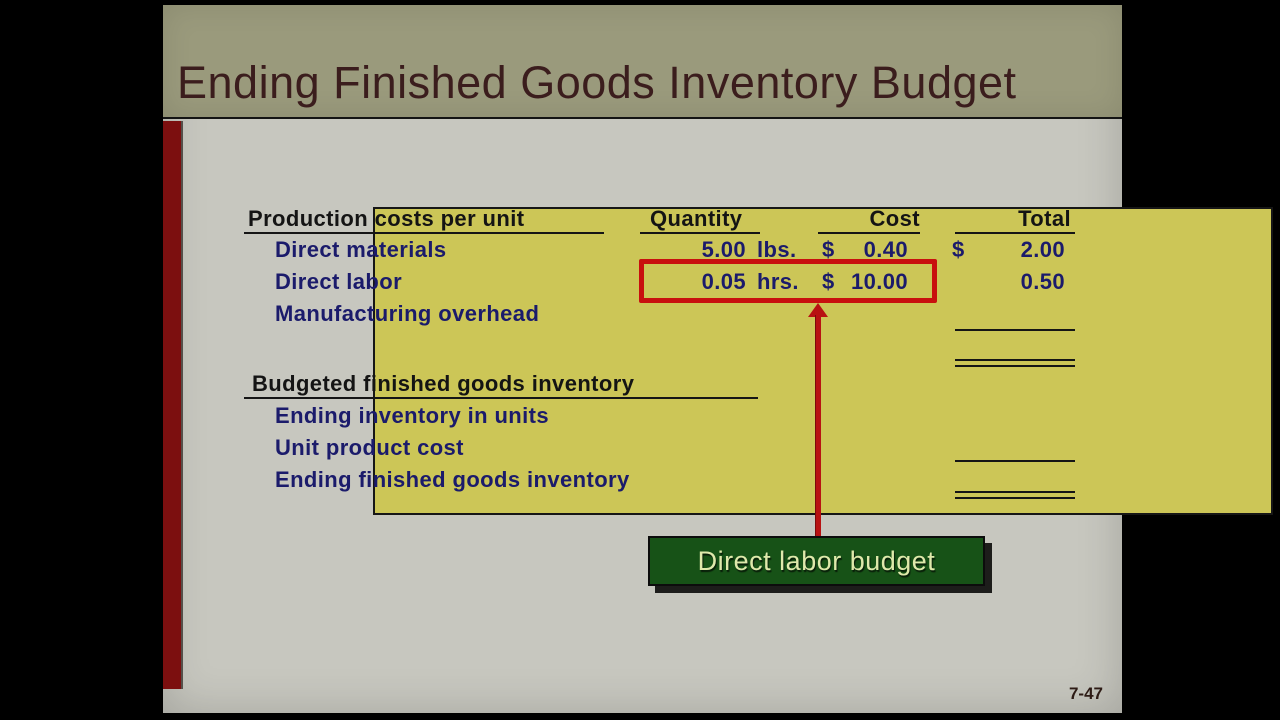 The image size is (1280, 720). I want to click on left-accent-bar, so click(173, 405).